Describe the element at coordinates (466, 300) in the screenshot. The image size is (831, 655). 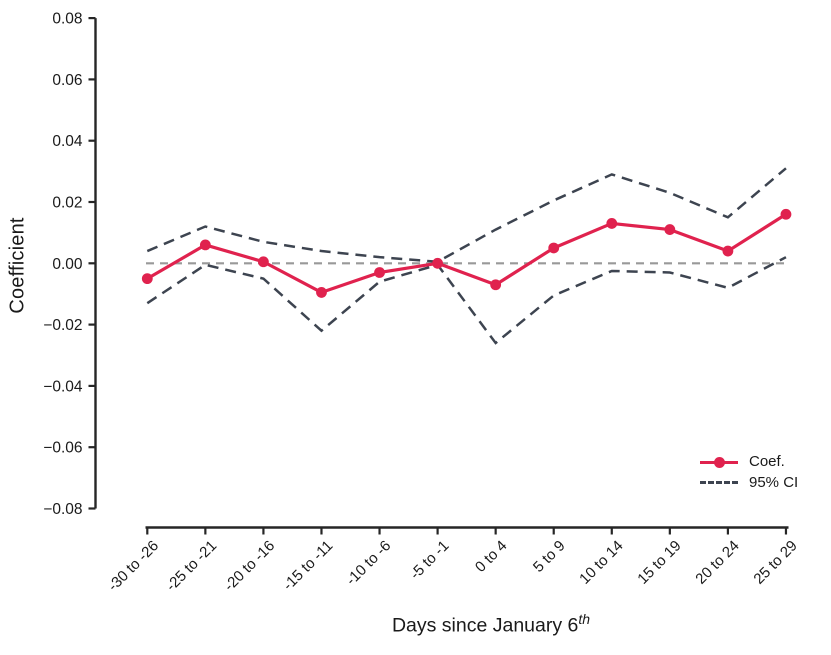
I see `ci-lower-line` at that location.